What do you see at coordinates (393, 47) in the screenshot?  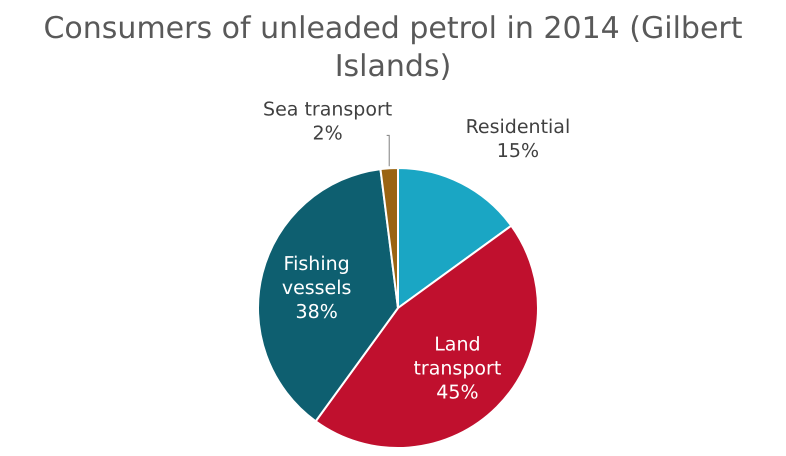 I see `chart-title: Consumers of unleaded petrol in 2014 (Gilbert Islands)` at bounding box center [393, 47].